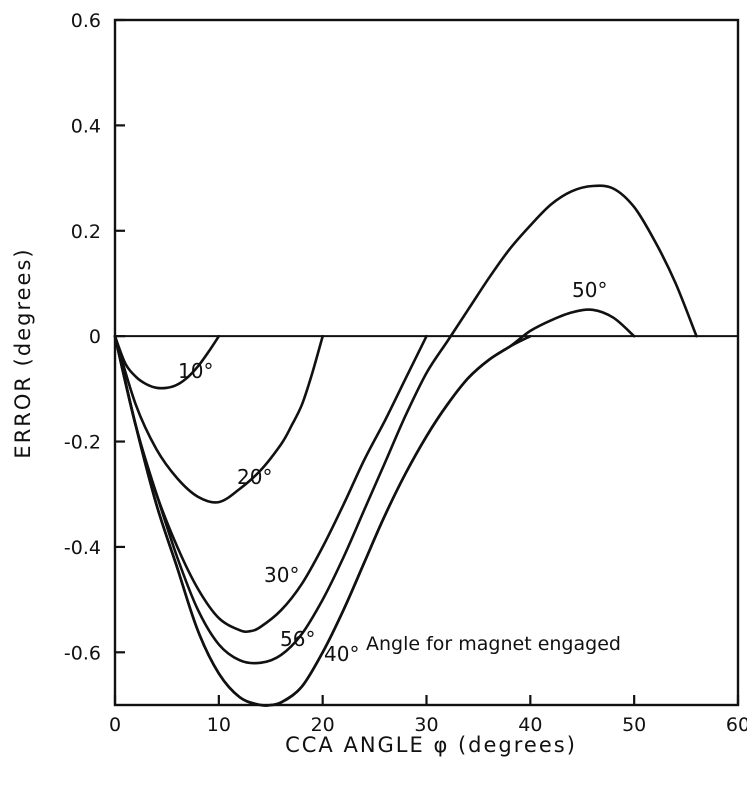 This screenshot has height=789, width=747. I want to click on magnet-engaged-annotation: Angle for magnet engaged, so click(493, 644).